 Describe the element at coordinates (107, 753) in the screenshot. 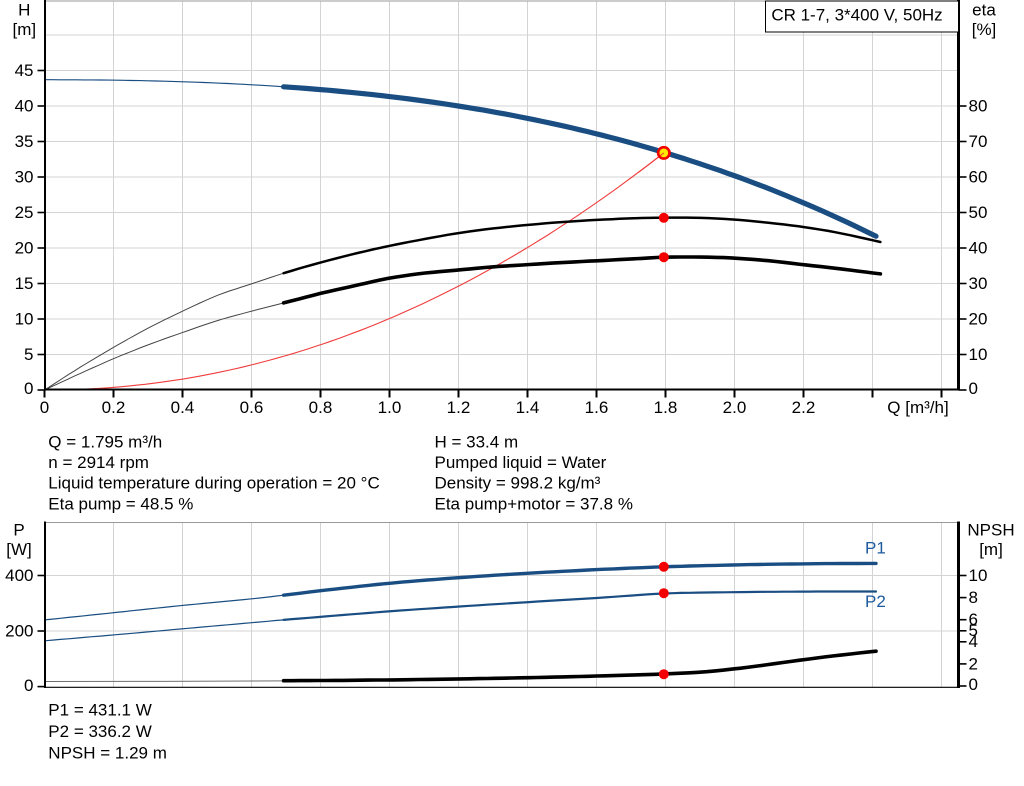

I see `svg-text: NPSH = 1.29 m` at that location.